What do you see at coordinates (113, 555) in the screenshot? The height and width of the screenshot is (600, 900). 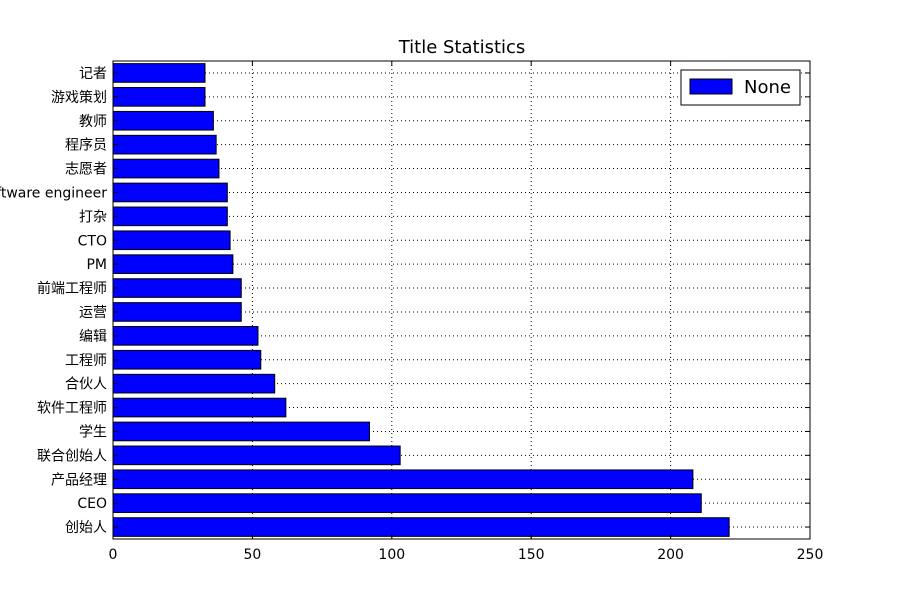 I see `x-tick-label: 0` at bounding box center [113, 555].